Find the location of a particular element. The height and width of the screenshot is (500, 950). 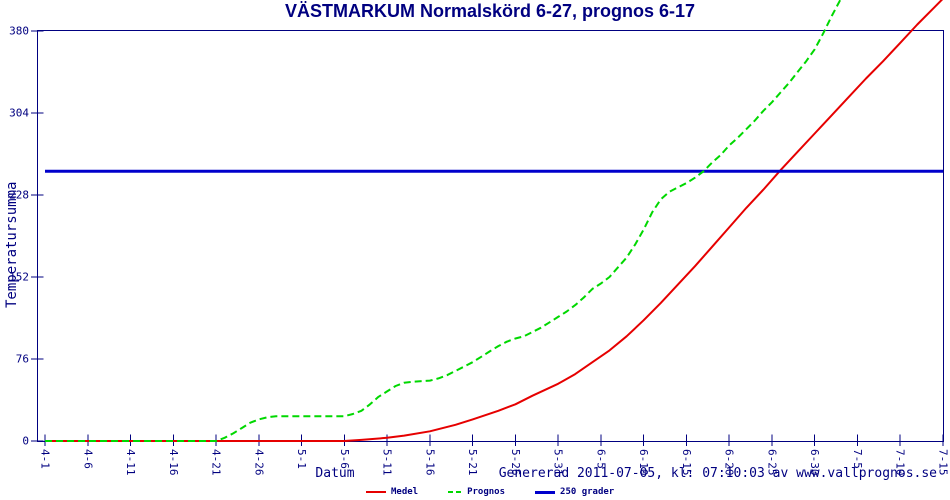

x-tick-label: 6-10 is located at coordinates (643, 462).